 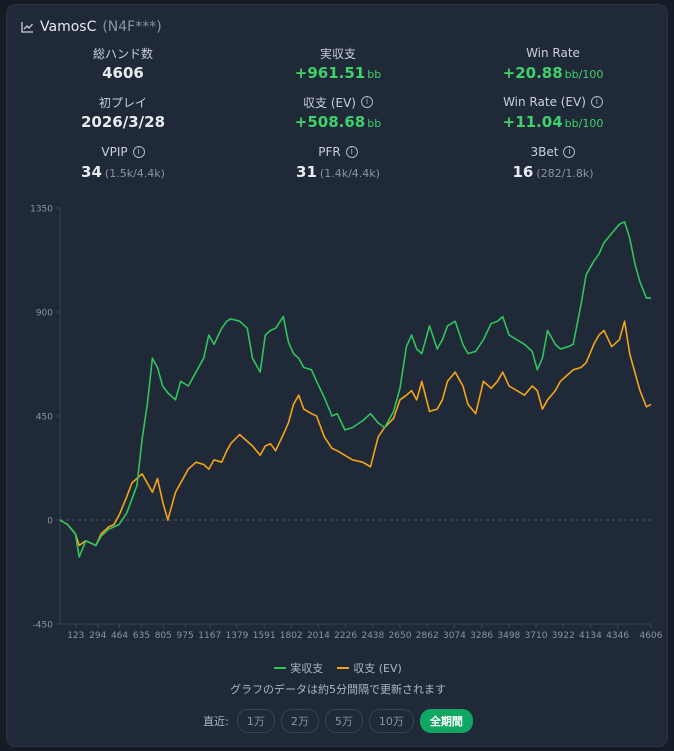 What do you see at coordinates (122, 53) in the screenshot?
I see `stat-label: 総ハンド数` at bounding box center [122, 53].